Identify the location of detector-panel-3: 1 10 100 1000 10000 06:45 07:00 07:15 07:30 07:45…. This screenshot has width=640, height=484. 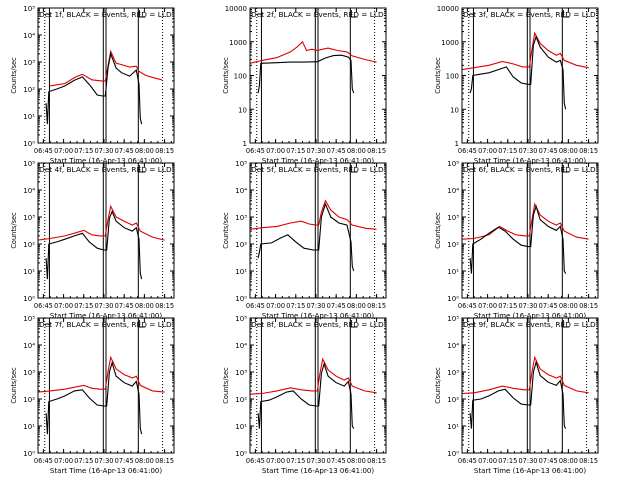
(516, 85).